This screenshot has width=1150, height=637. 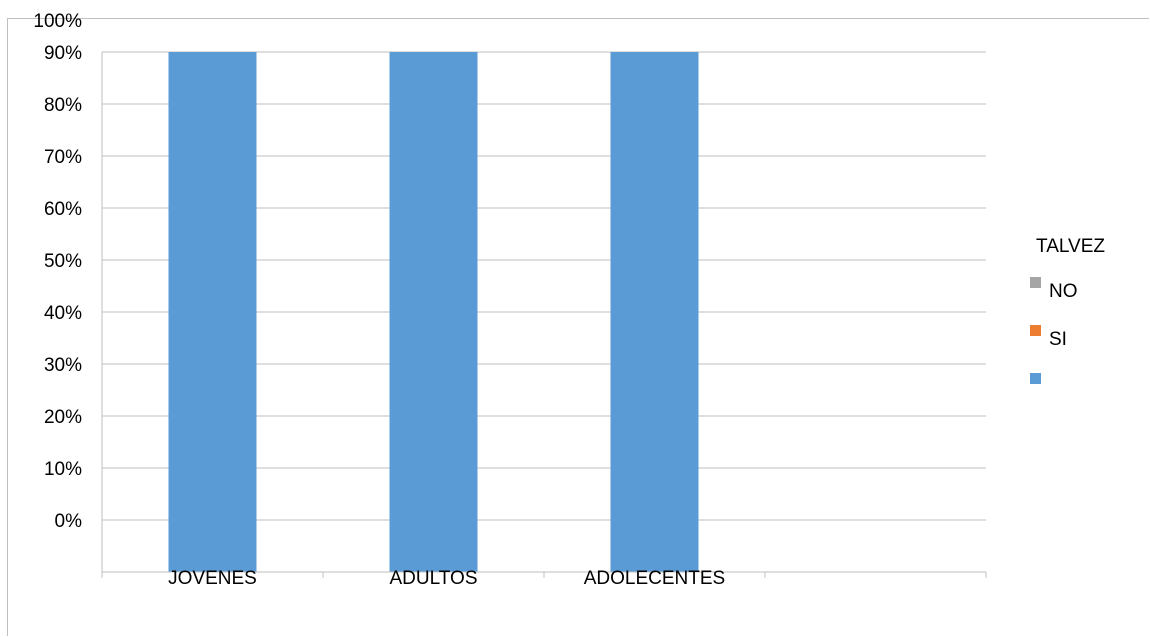 What do you see at coordinates (1035, 282) in the screenshot?
I see `legend-swatch-no` at bounding box center [1035, 282].